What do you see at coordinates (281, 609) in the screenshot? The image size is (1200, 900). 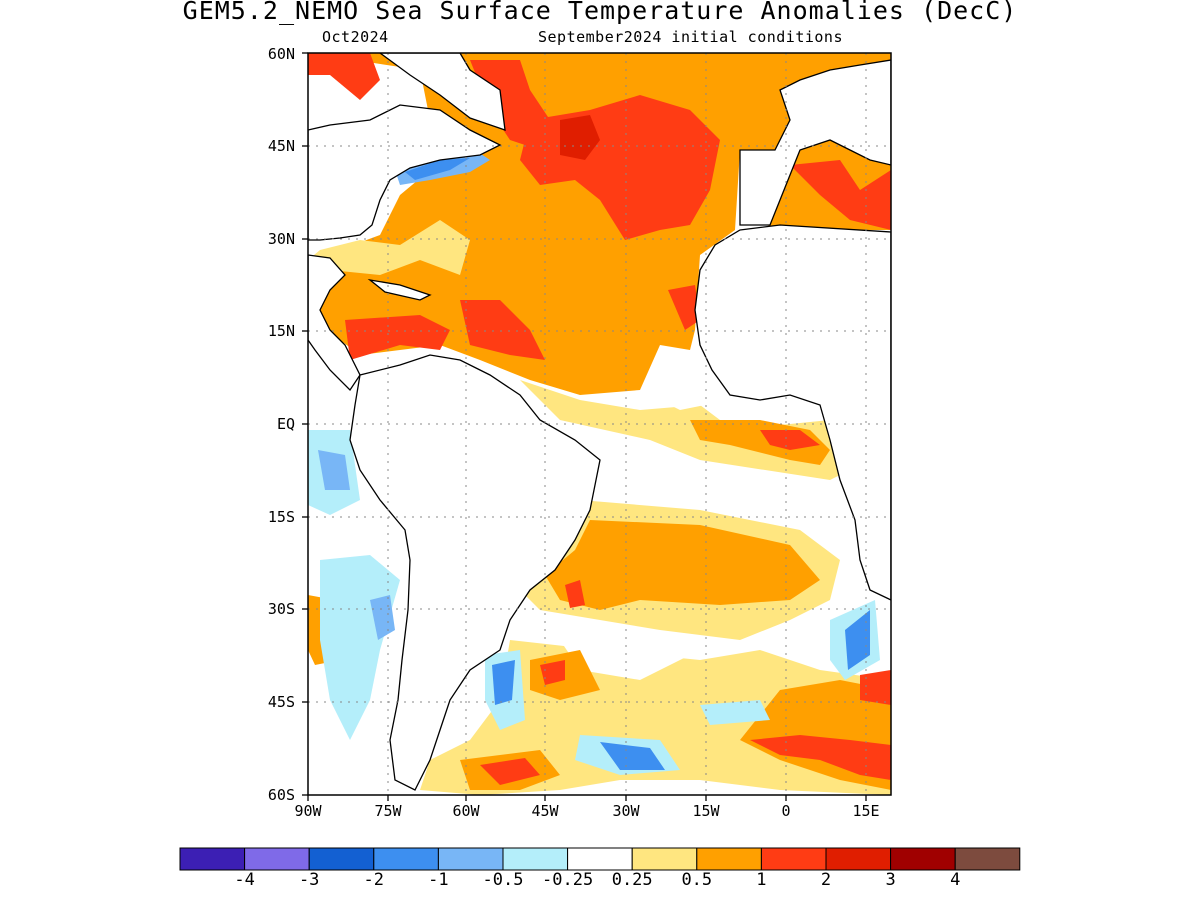 I see `lat-label: 30S` at bounding box center [281, 609].